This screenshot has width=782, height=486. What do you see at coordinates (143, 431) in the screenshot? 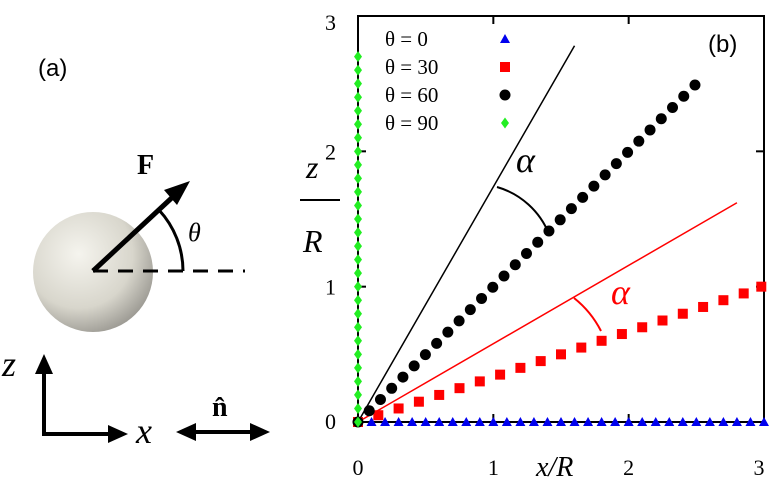
I see `x-axis-label: x` at bounding box center [143, 431].